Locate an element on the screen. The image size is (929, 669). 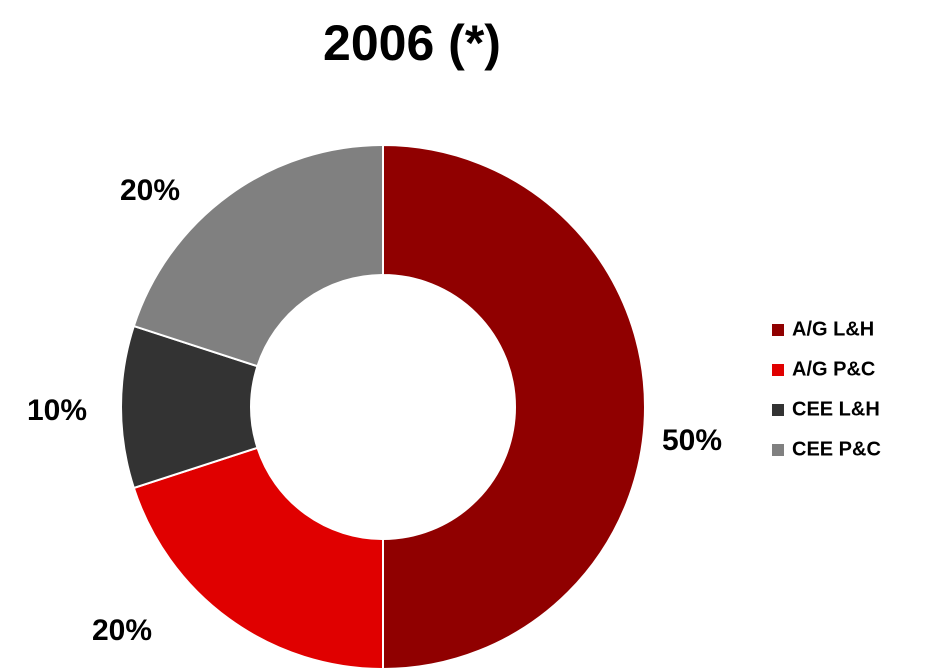
legend-label: A/G L&H is located at coordinates (833, 329).